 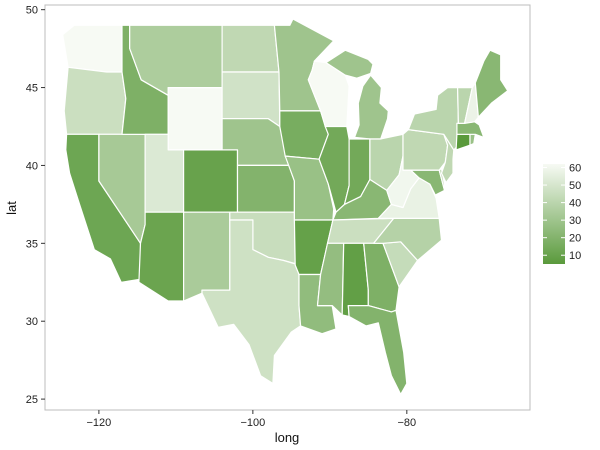 I want to click on state-pennsylvania, so click(x=425, y=150).